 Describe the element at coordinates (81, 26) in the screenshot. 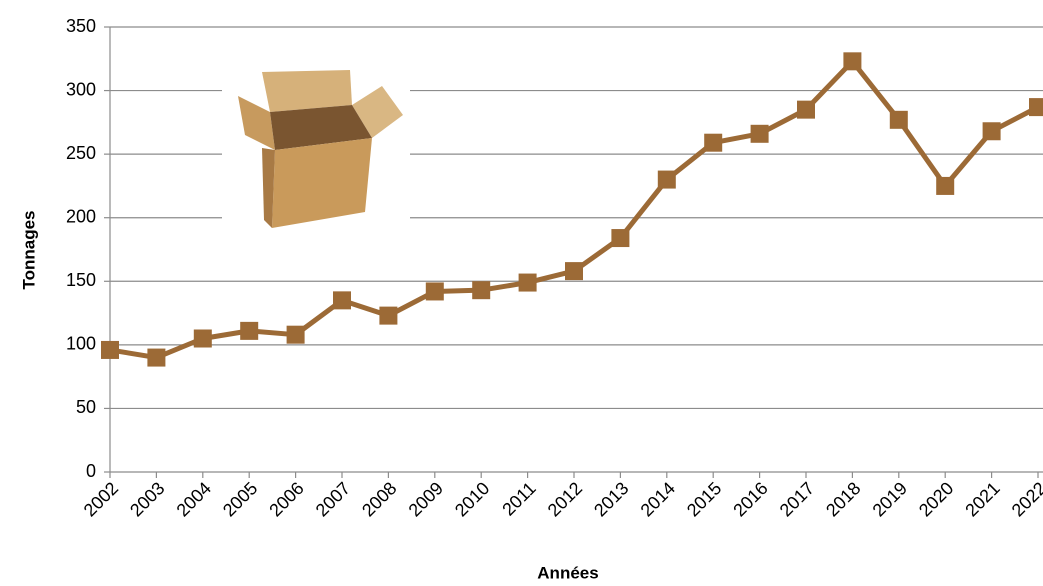

I see `y-tick-label: 350` at that location.